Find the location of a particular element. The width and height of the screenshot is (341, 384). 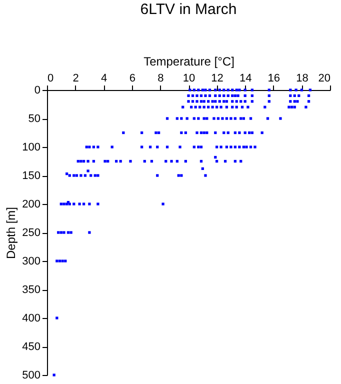

y-tick-label: 150 is located at coordinates (31, 176).